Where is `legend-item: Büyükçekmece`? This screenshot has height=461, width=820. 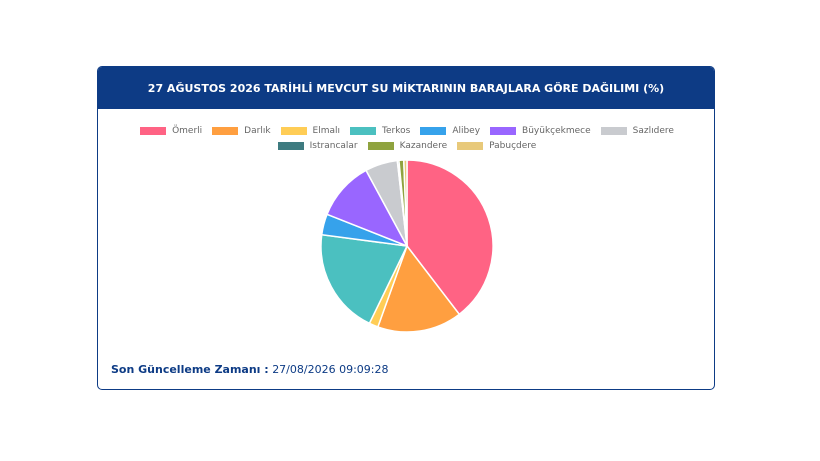 legend-item: Büyükçekmece is located at coordinates (540, 131).